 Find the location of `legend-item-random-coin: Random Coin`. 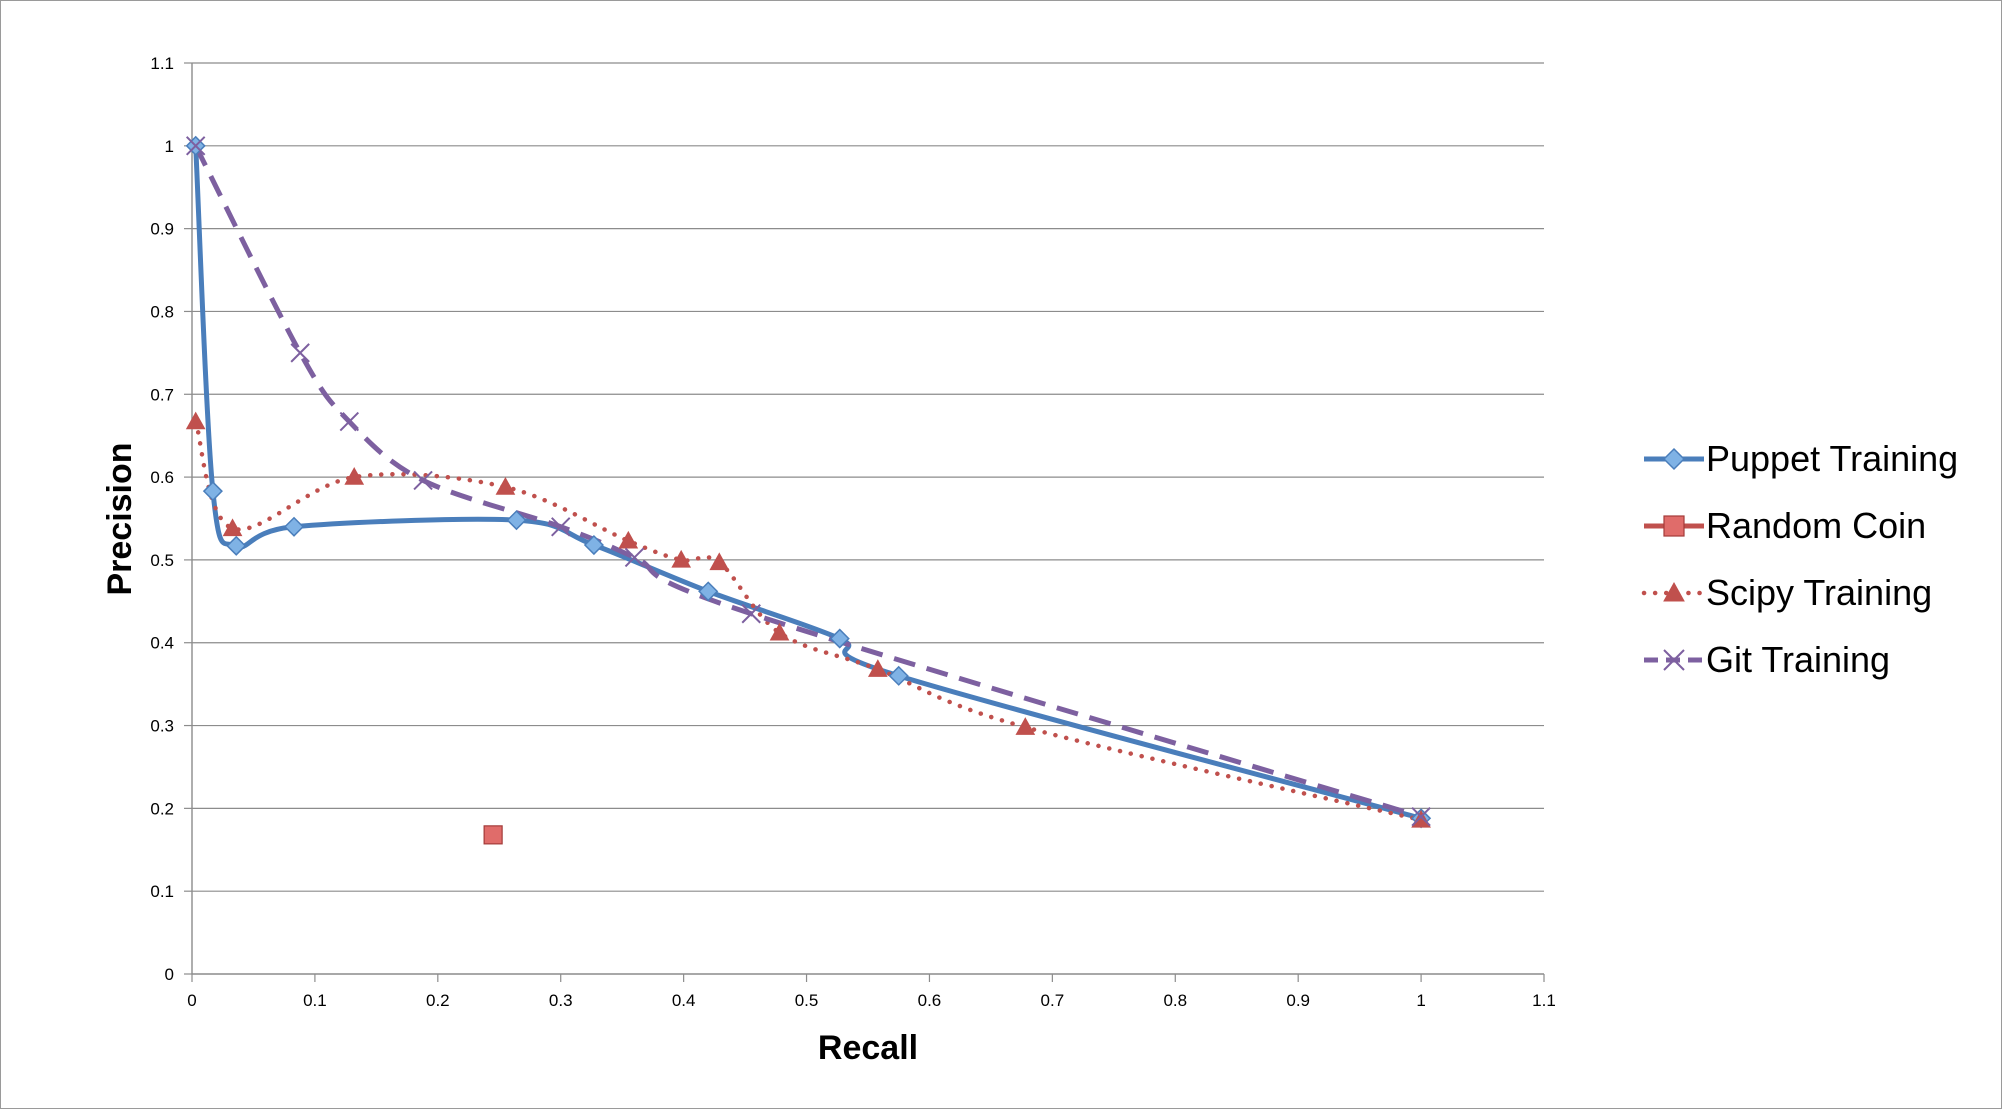

legend-item-random-coin: Random Coin is located at coordinates (1785, 525).